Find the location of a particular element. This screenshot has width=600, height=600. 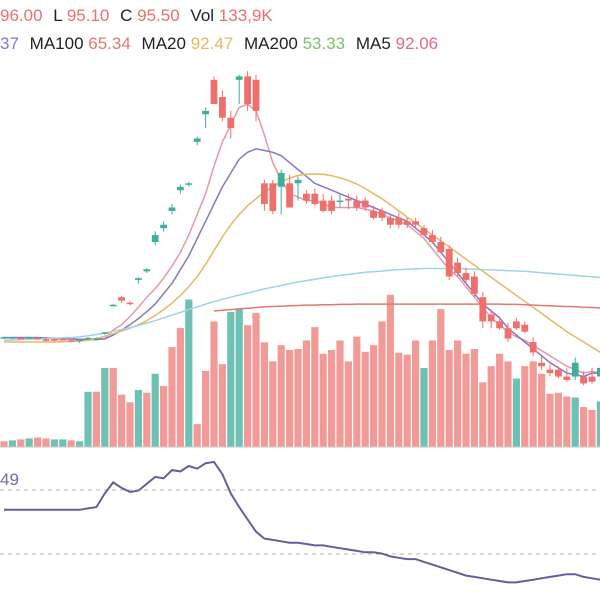

ohlc-legend: 96.00 L 95.10 C 95.50 Vol 133,9K is located at coordinates (139, 16).